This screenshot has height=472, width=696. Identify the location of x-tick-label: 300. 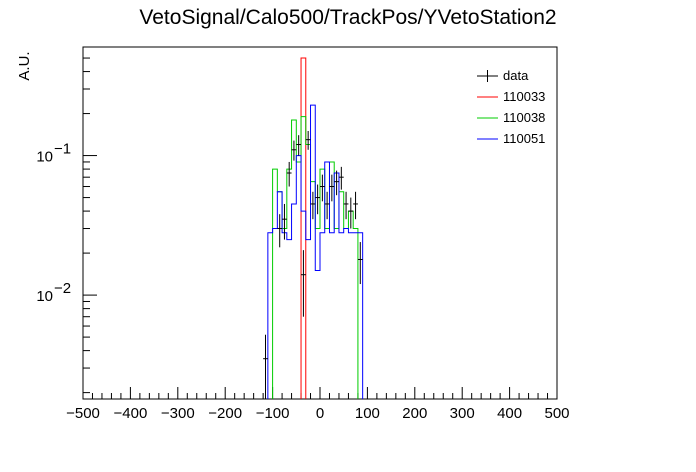
(462, 413).